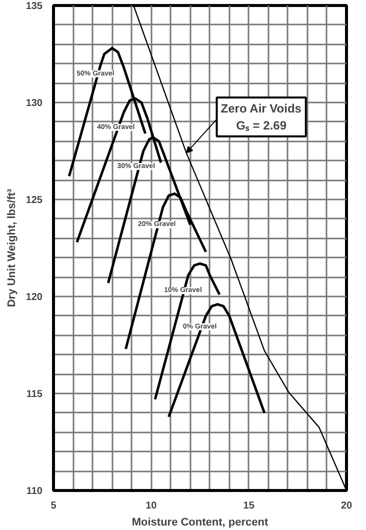  Describe the element at coordinates (34, 200) in the screenshot. I see `y-tick-label: 125` at that location.